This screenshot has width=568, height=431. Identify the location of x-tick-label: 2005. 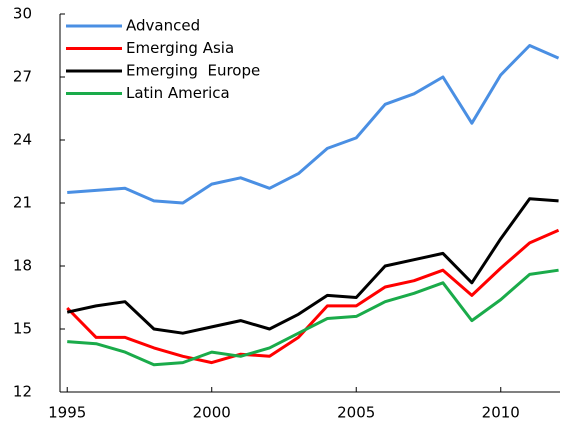
(356, 413).